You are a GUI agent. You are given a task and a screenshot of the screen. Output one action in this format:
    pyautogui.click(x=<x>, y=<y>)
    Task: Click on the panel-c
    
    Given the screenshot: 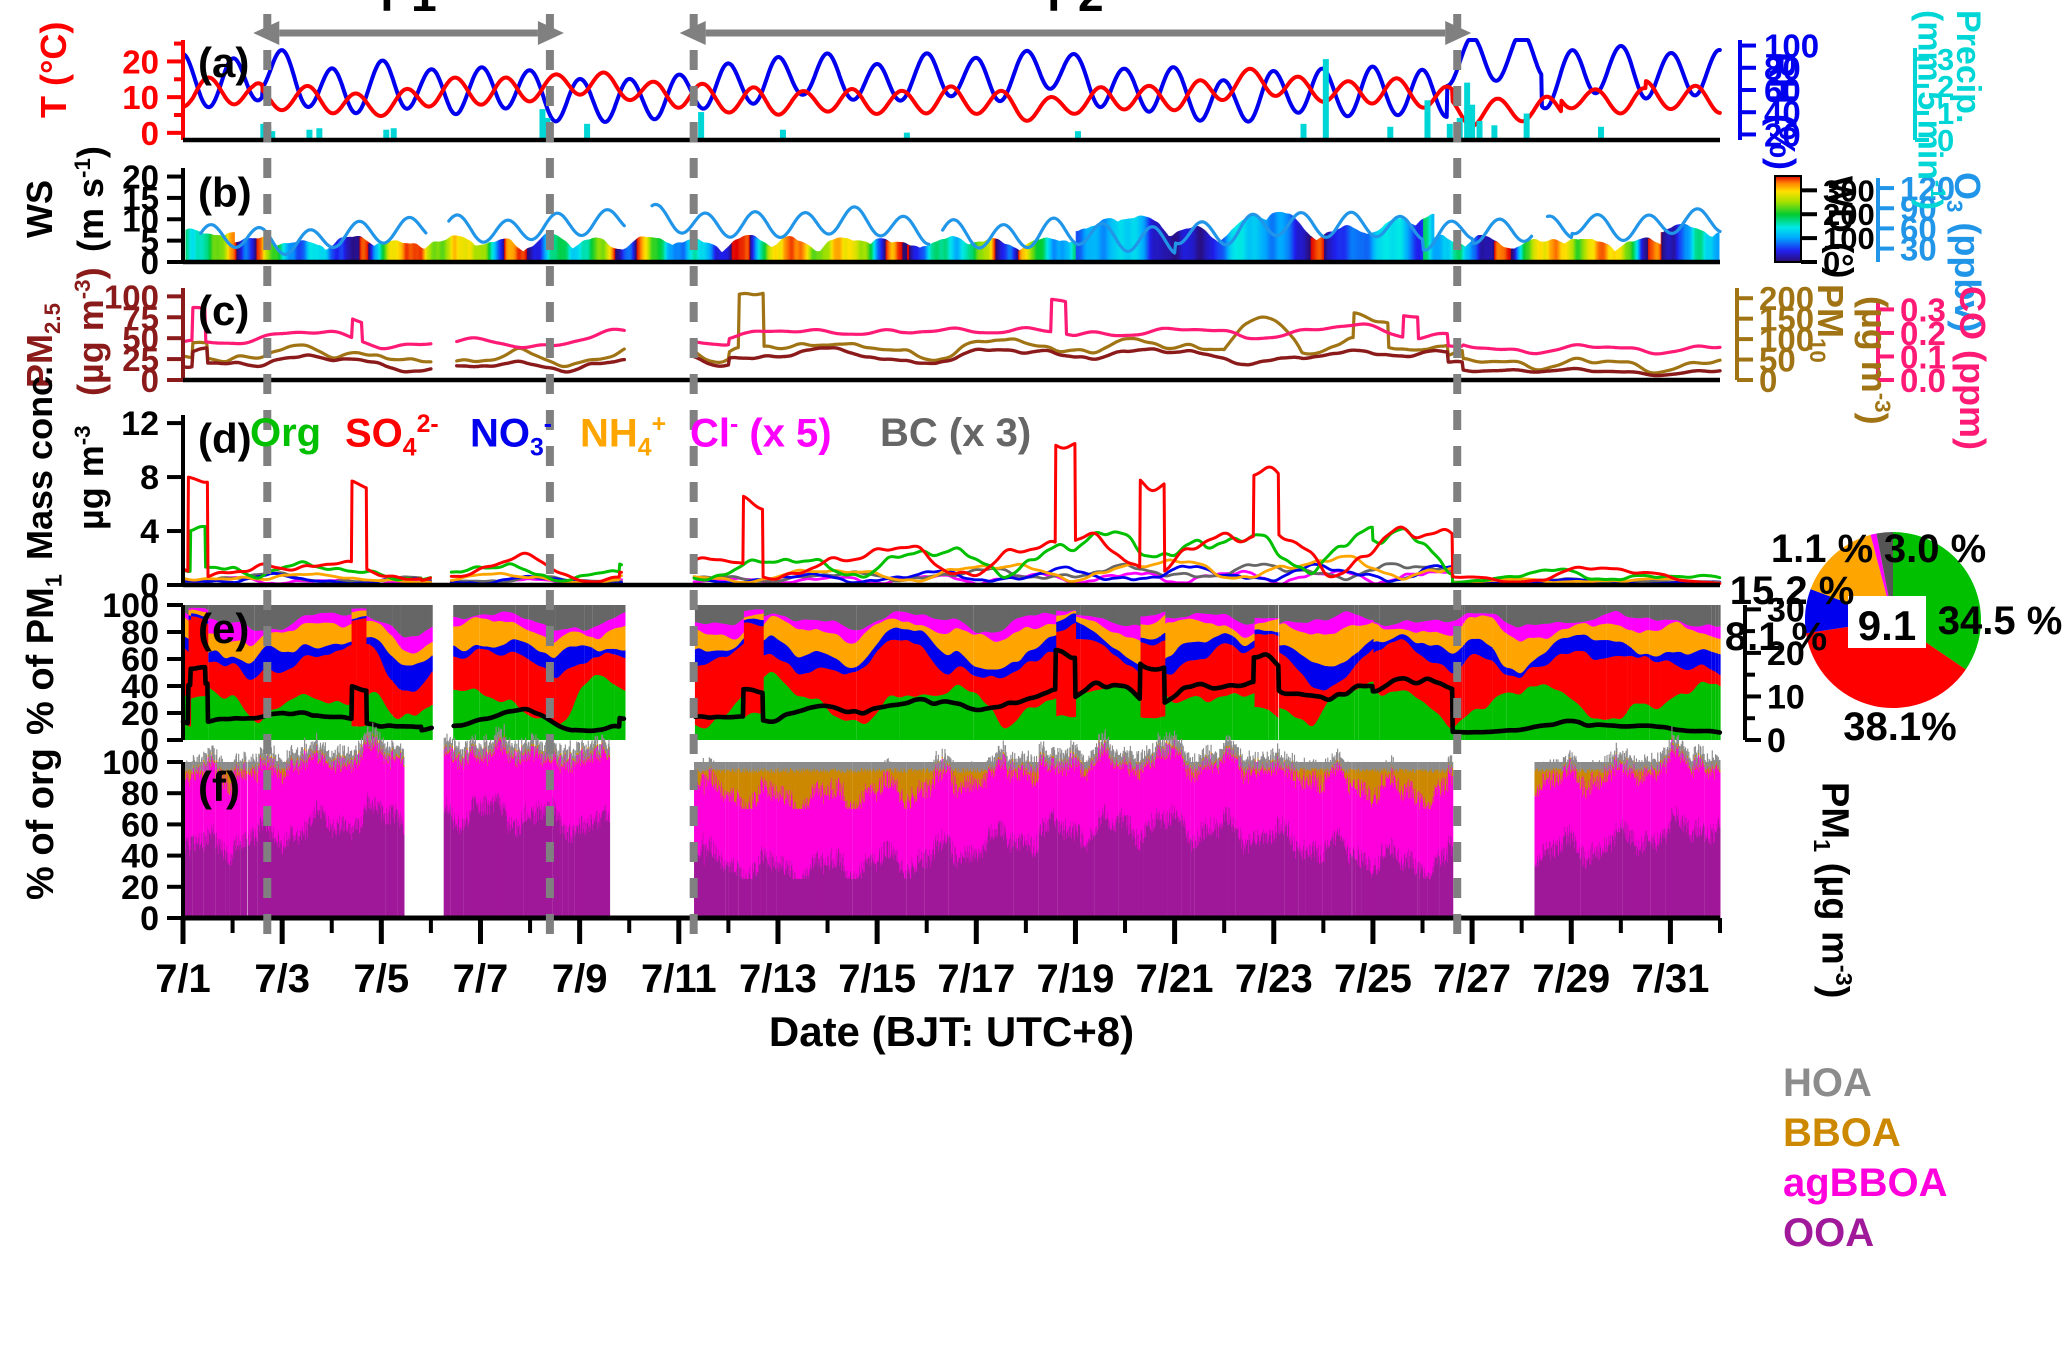 What is the action you would take?
    pyautogui.click(x=951, y=334)
    